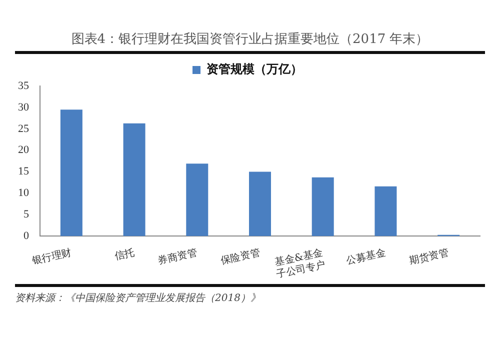 This screenshot has height=362, width=500. Describe the element at coordinates (241, 256) in the screenshot. I see `x-tick-label: 保险资管` at that location.